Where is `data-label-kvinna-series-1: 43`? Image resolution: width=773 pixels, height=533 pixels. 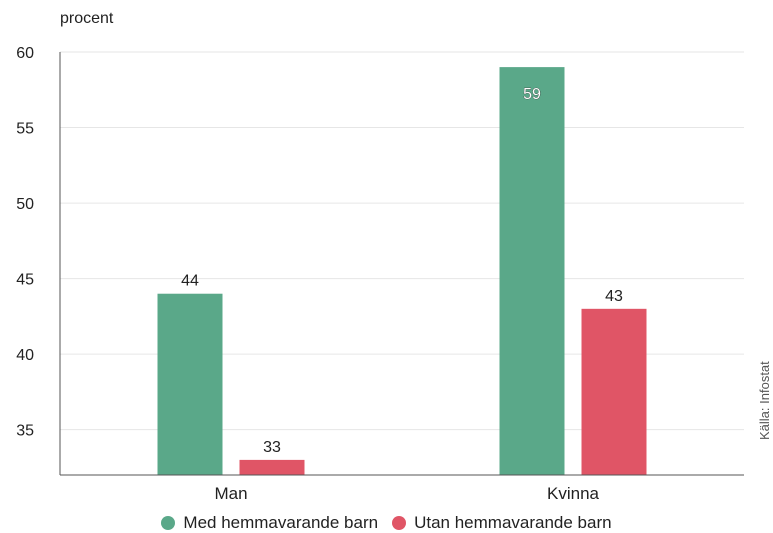
data-label-kvinna-series-1: 43 is located at coordinates (614, 296).